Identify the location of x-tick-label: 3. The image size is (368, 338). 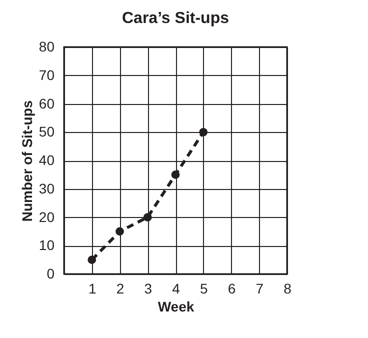
(148, 288).